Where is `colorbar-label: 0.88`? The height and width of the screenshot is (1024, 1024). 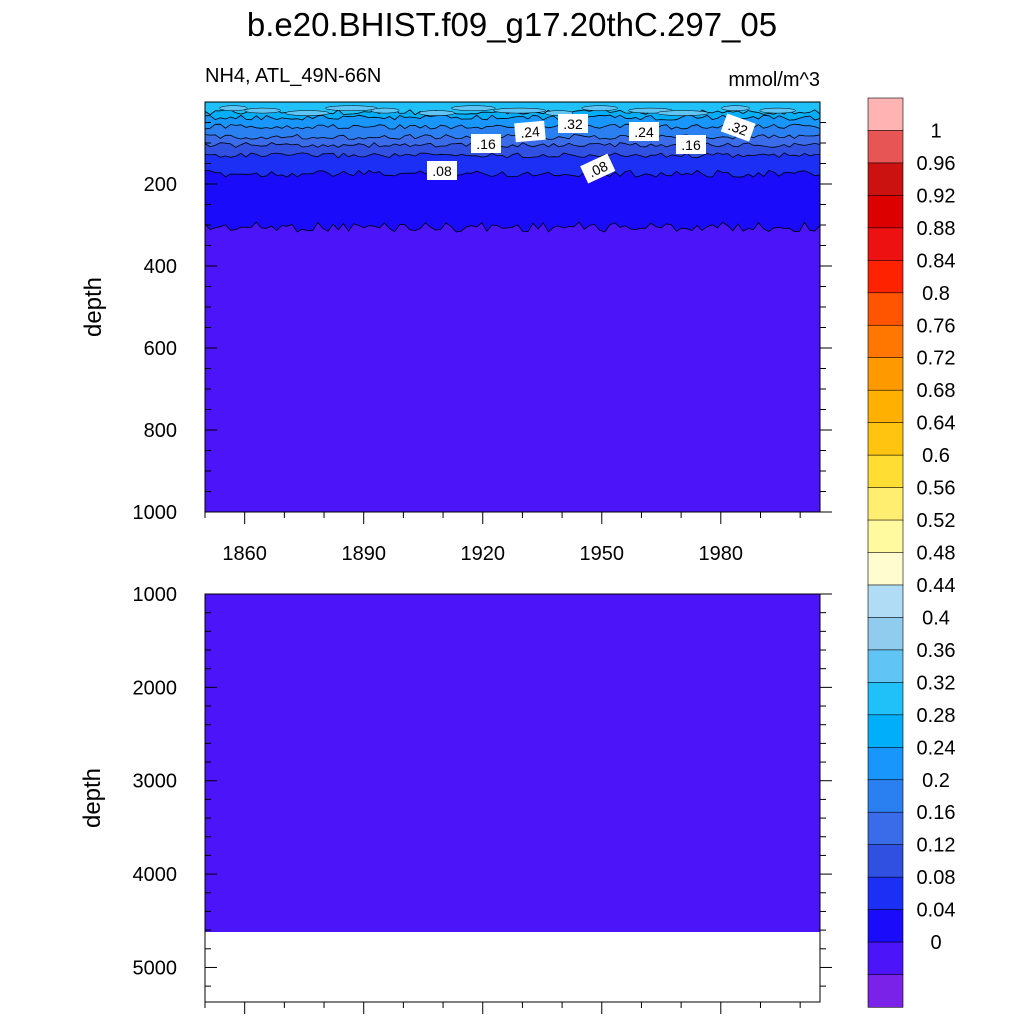
colorbar-label: 0.88 is located at coordinates (936, 229).